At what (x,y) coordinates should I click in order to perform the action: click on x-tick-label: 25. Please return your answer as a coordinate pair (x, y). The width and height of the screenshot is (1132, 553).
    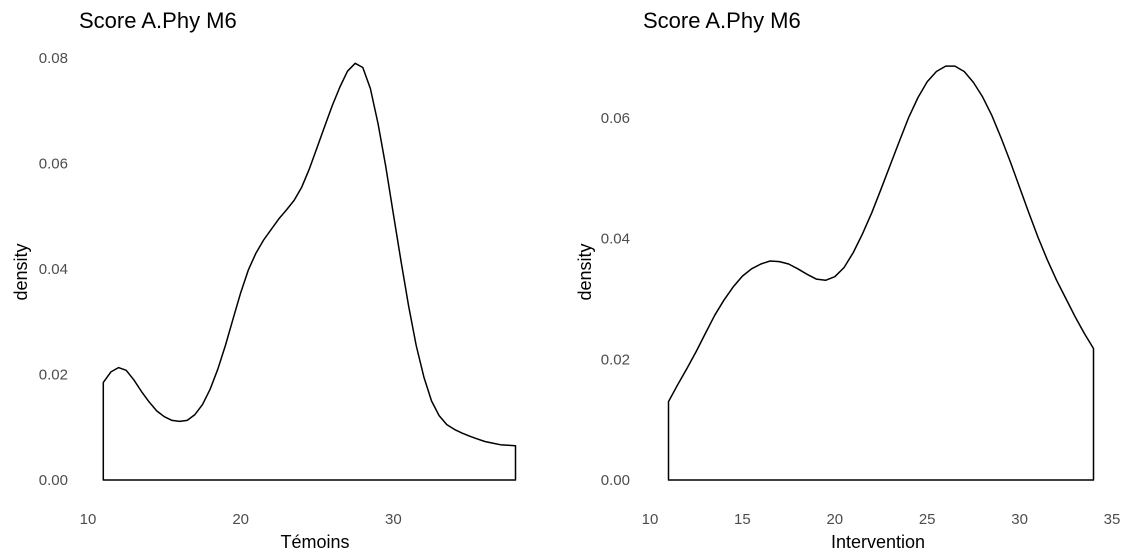
    Looking at the image, I should click on (927, 519).